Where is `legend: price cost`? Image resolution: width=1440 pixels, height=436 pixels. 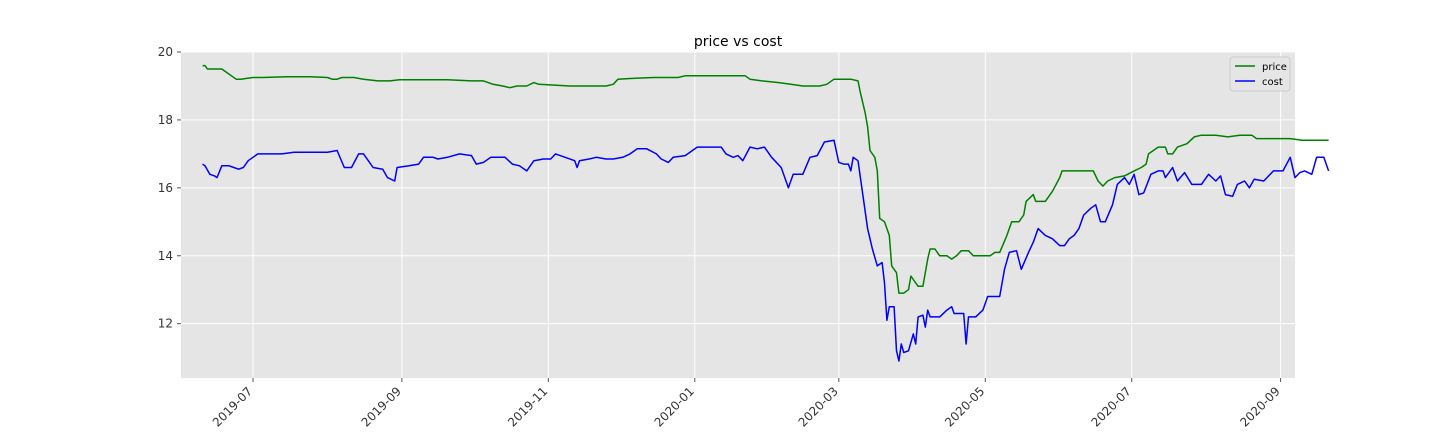
legend: price cost is located at coordinates (1260, 74).